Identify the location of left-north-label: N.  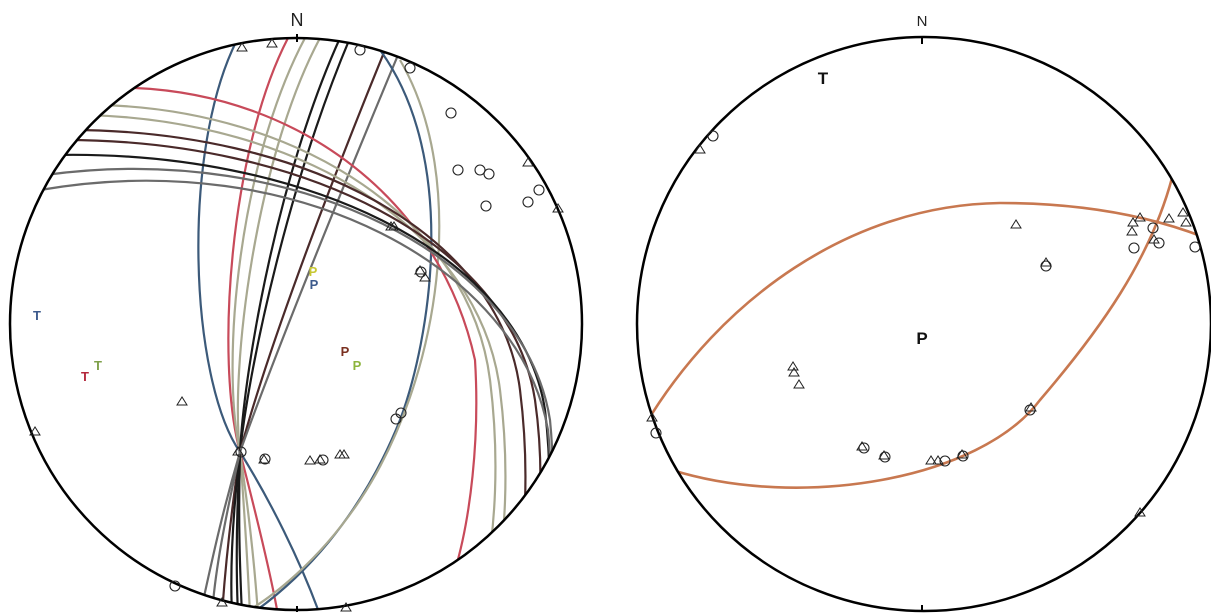
(297, 20).